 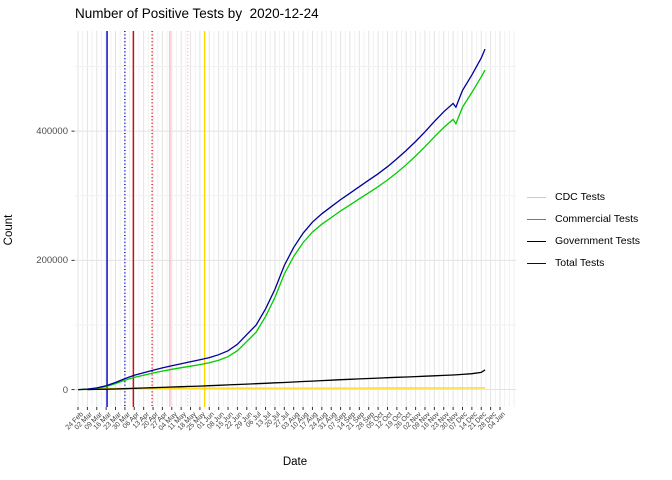 What do you see at coordinates (197, 13) in the screenshot?
I see `chart-title: Number of Positive Tests by 2020-12-24` at bounding box center [197, 13].